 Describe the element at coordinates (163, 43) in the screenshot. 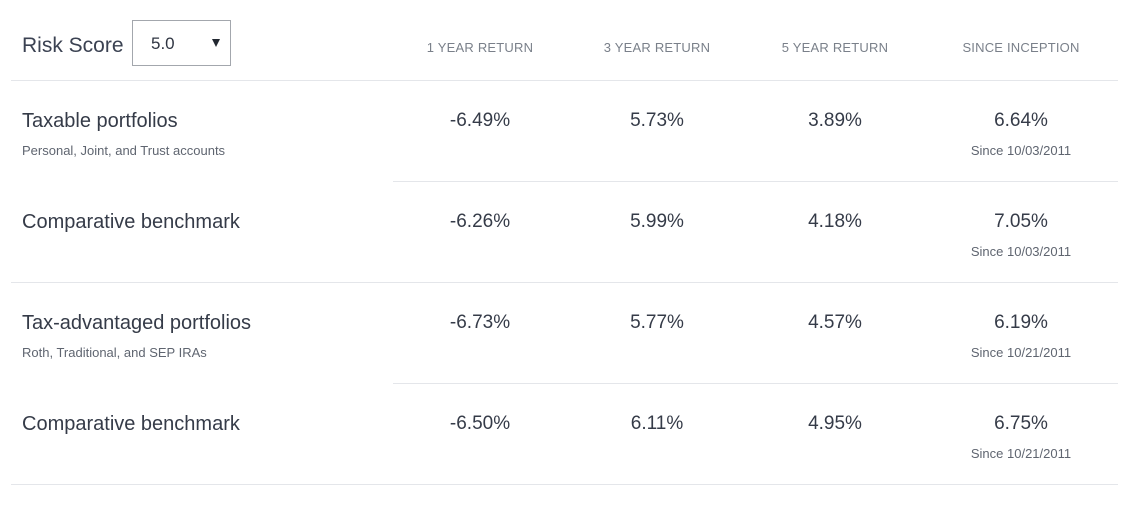

I see `risk-score-value: 5.0` at that location.